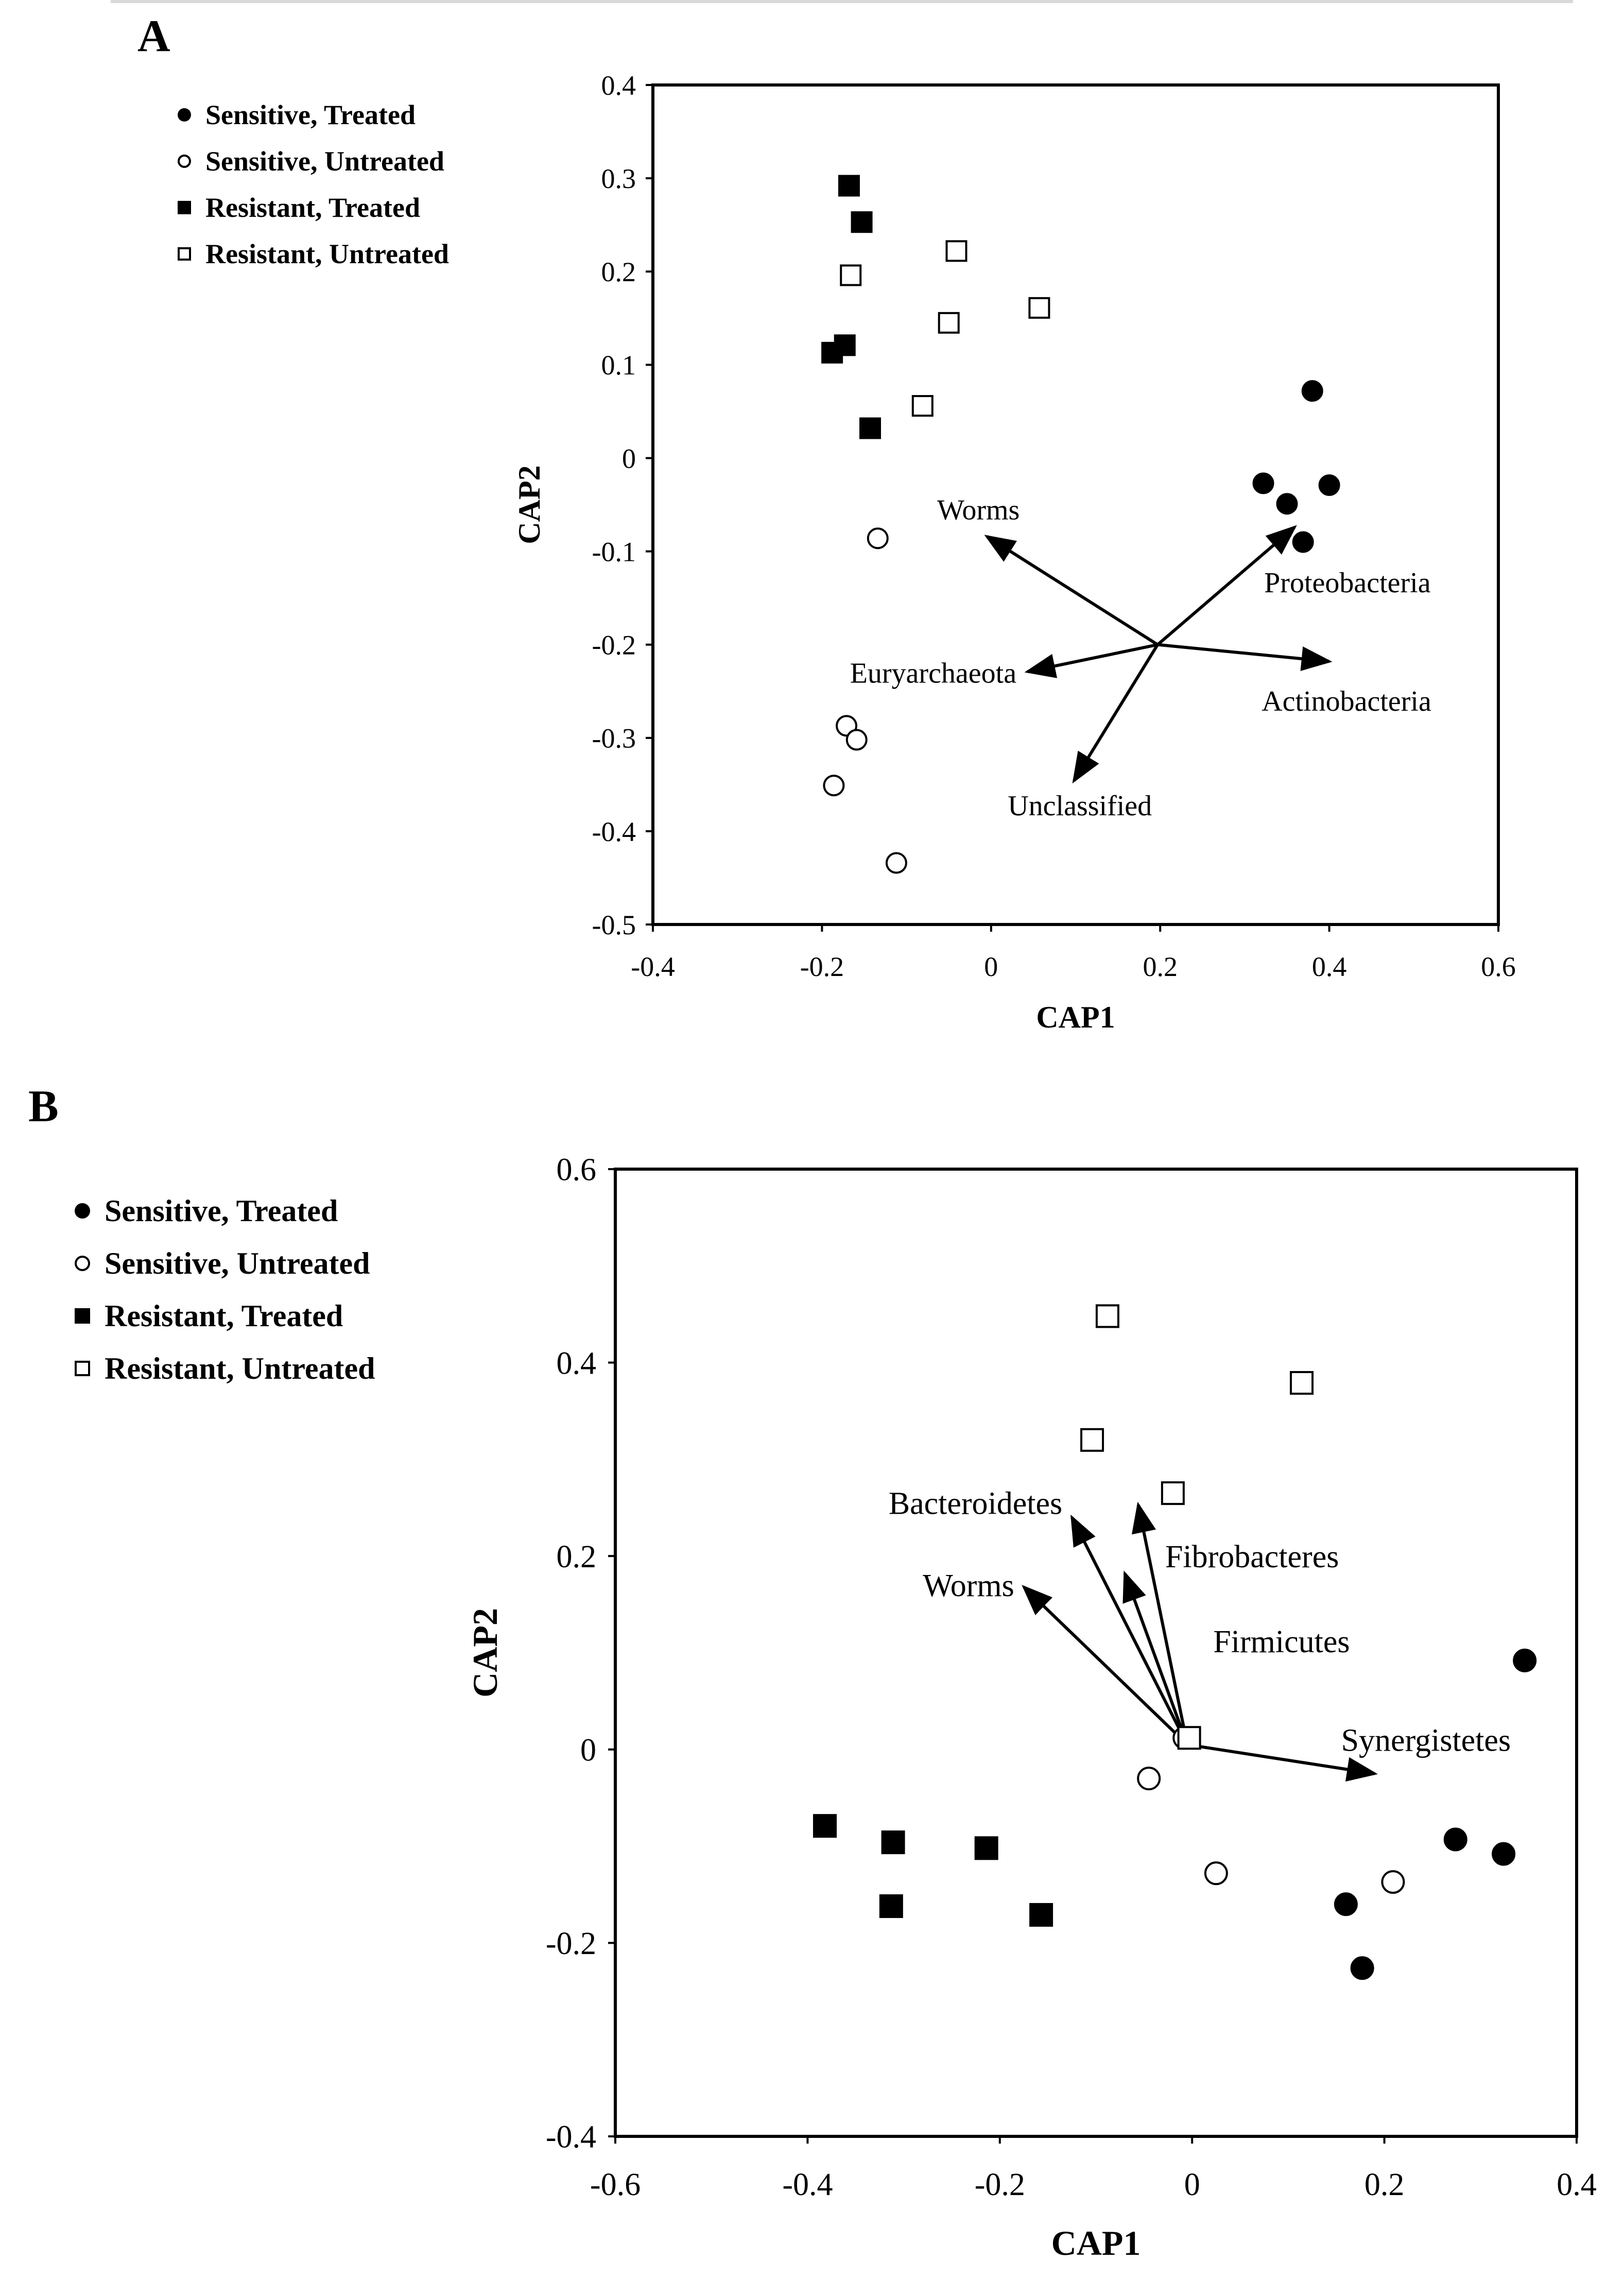 Image resolution: width=1624 pixels, height=2295 pixels. I want to click on y-tick-label: -0.4, so click(614, 831).